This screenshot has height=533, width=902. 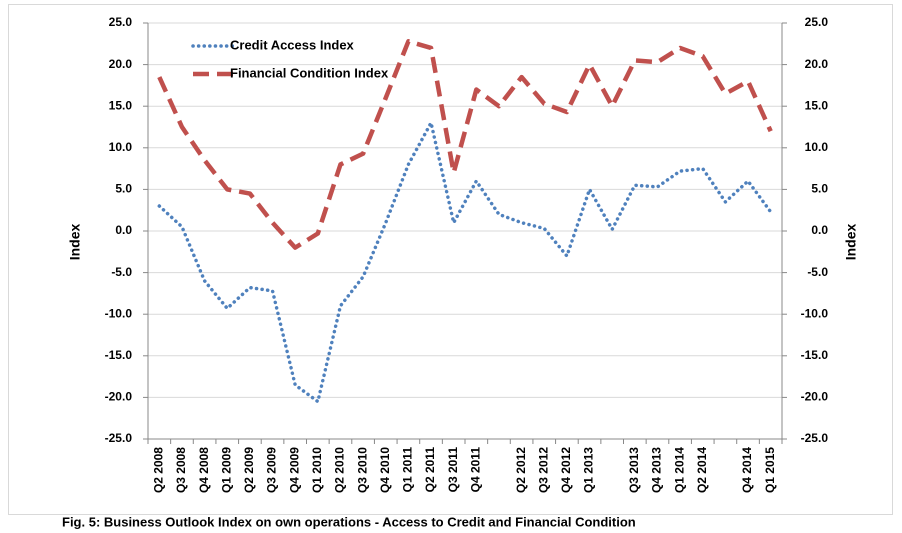 What do you see at coordinates (430, 470) in the screenshot?
I see `x-tick-label: Q2 2011` at bounding box center [430, 470].